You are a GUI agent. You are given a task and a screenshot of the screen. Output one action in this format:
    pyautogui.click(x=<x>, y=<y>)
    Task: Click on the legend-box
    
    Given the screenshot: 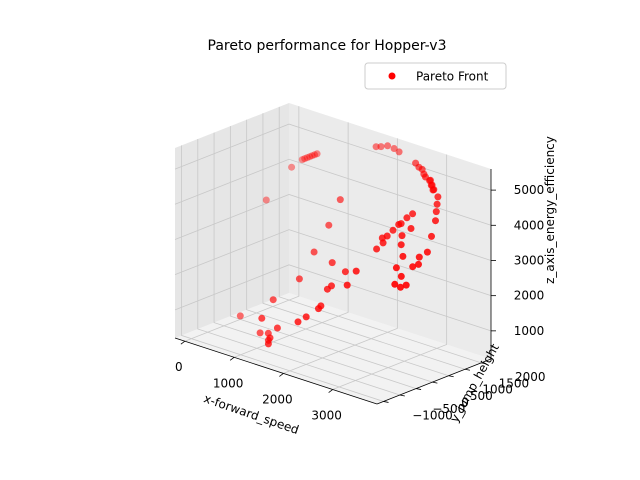 What is the action you would take?
    pyautogui.click(x=435, y=76)
    